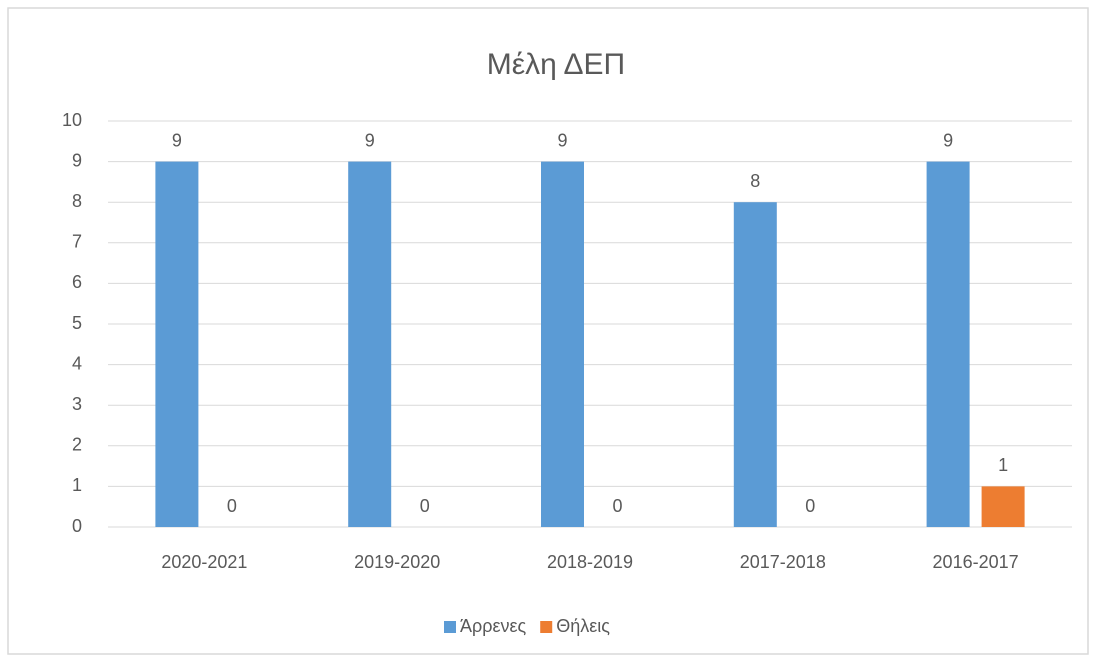  What do you see at coordinates (77, 282) in the screenshot?
I see `y-tick-label: 6` at bounding box center [77, 282].